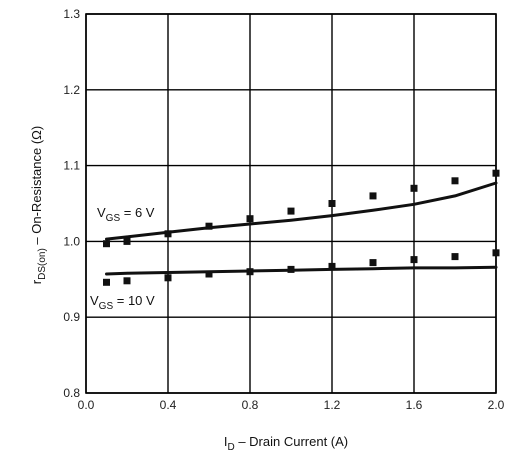  Describe the element at coordinates (71, 90) in the screenshot. I see `y-tick-label: 1.2` at that location.